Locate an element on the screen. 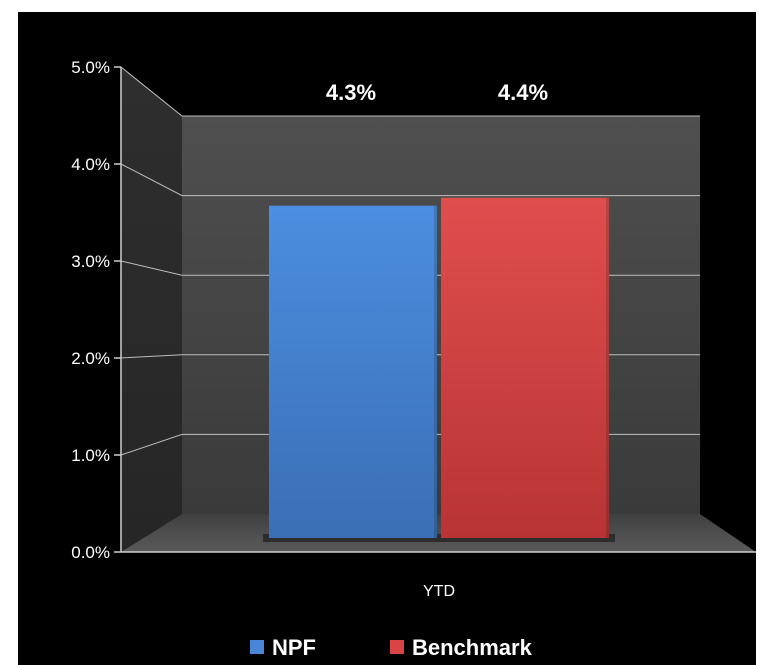 This screenshot has height=665, width=772. bar-shadow is located at coordinates (439, 538).